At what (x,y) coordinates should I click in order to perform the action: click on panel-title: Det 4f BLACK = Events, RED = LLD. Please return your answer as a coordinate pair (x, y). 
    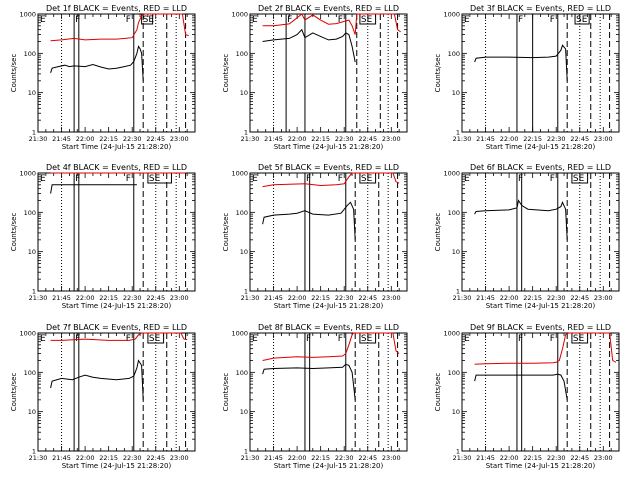
    Looking at the image, I should click on (116, 167).